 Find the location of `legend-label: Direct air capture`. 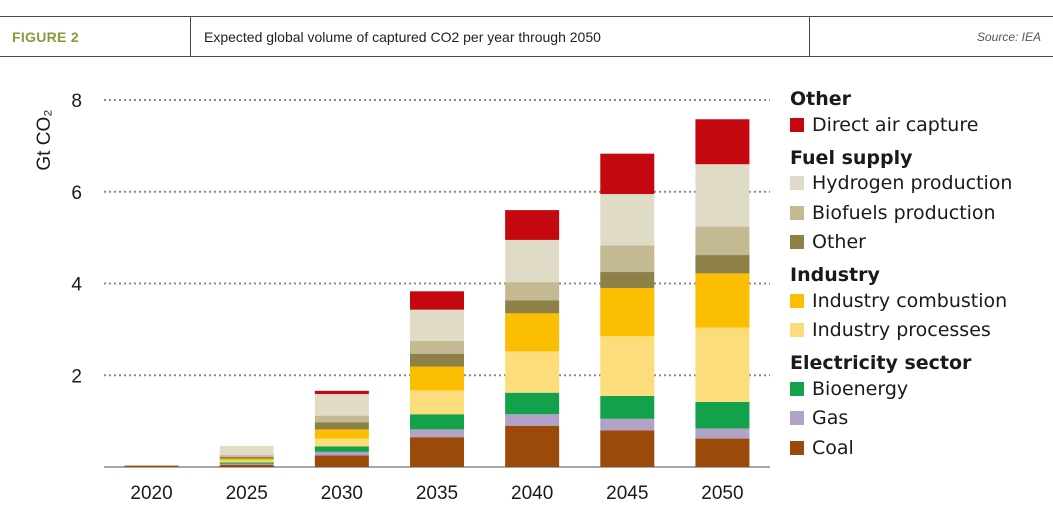

legend-label: Direct air capture is located at coordinates (895, 124).